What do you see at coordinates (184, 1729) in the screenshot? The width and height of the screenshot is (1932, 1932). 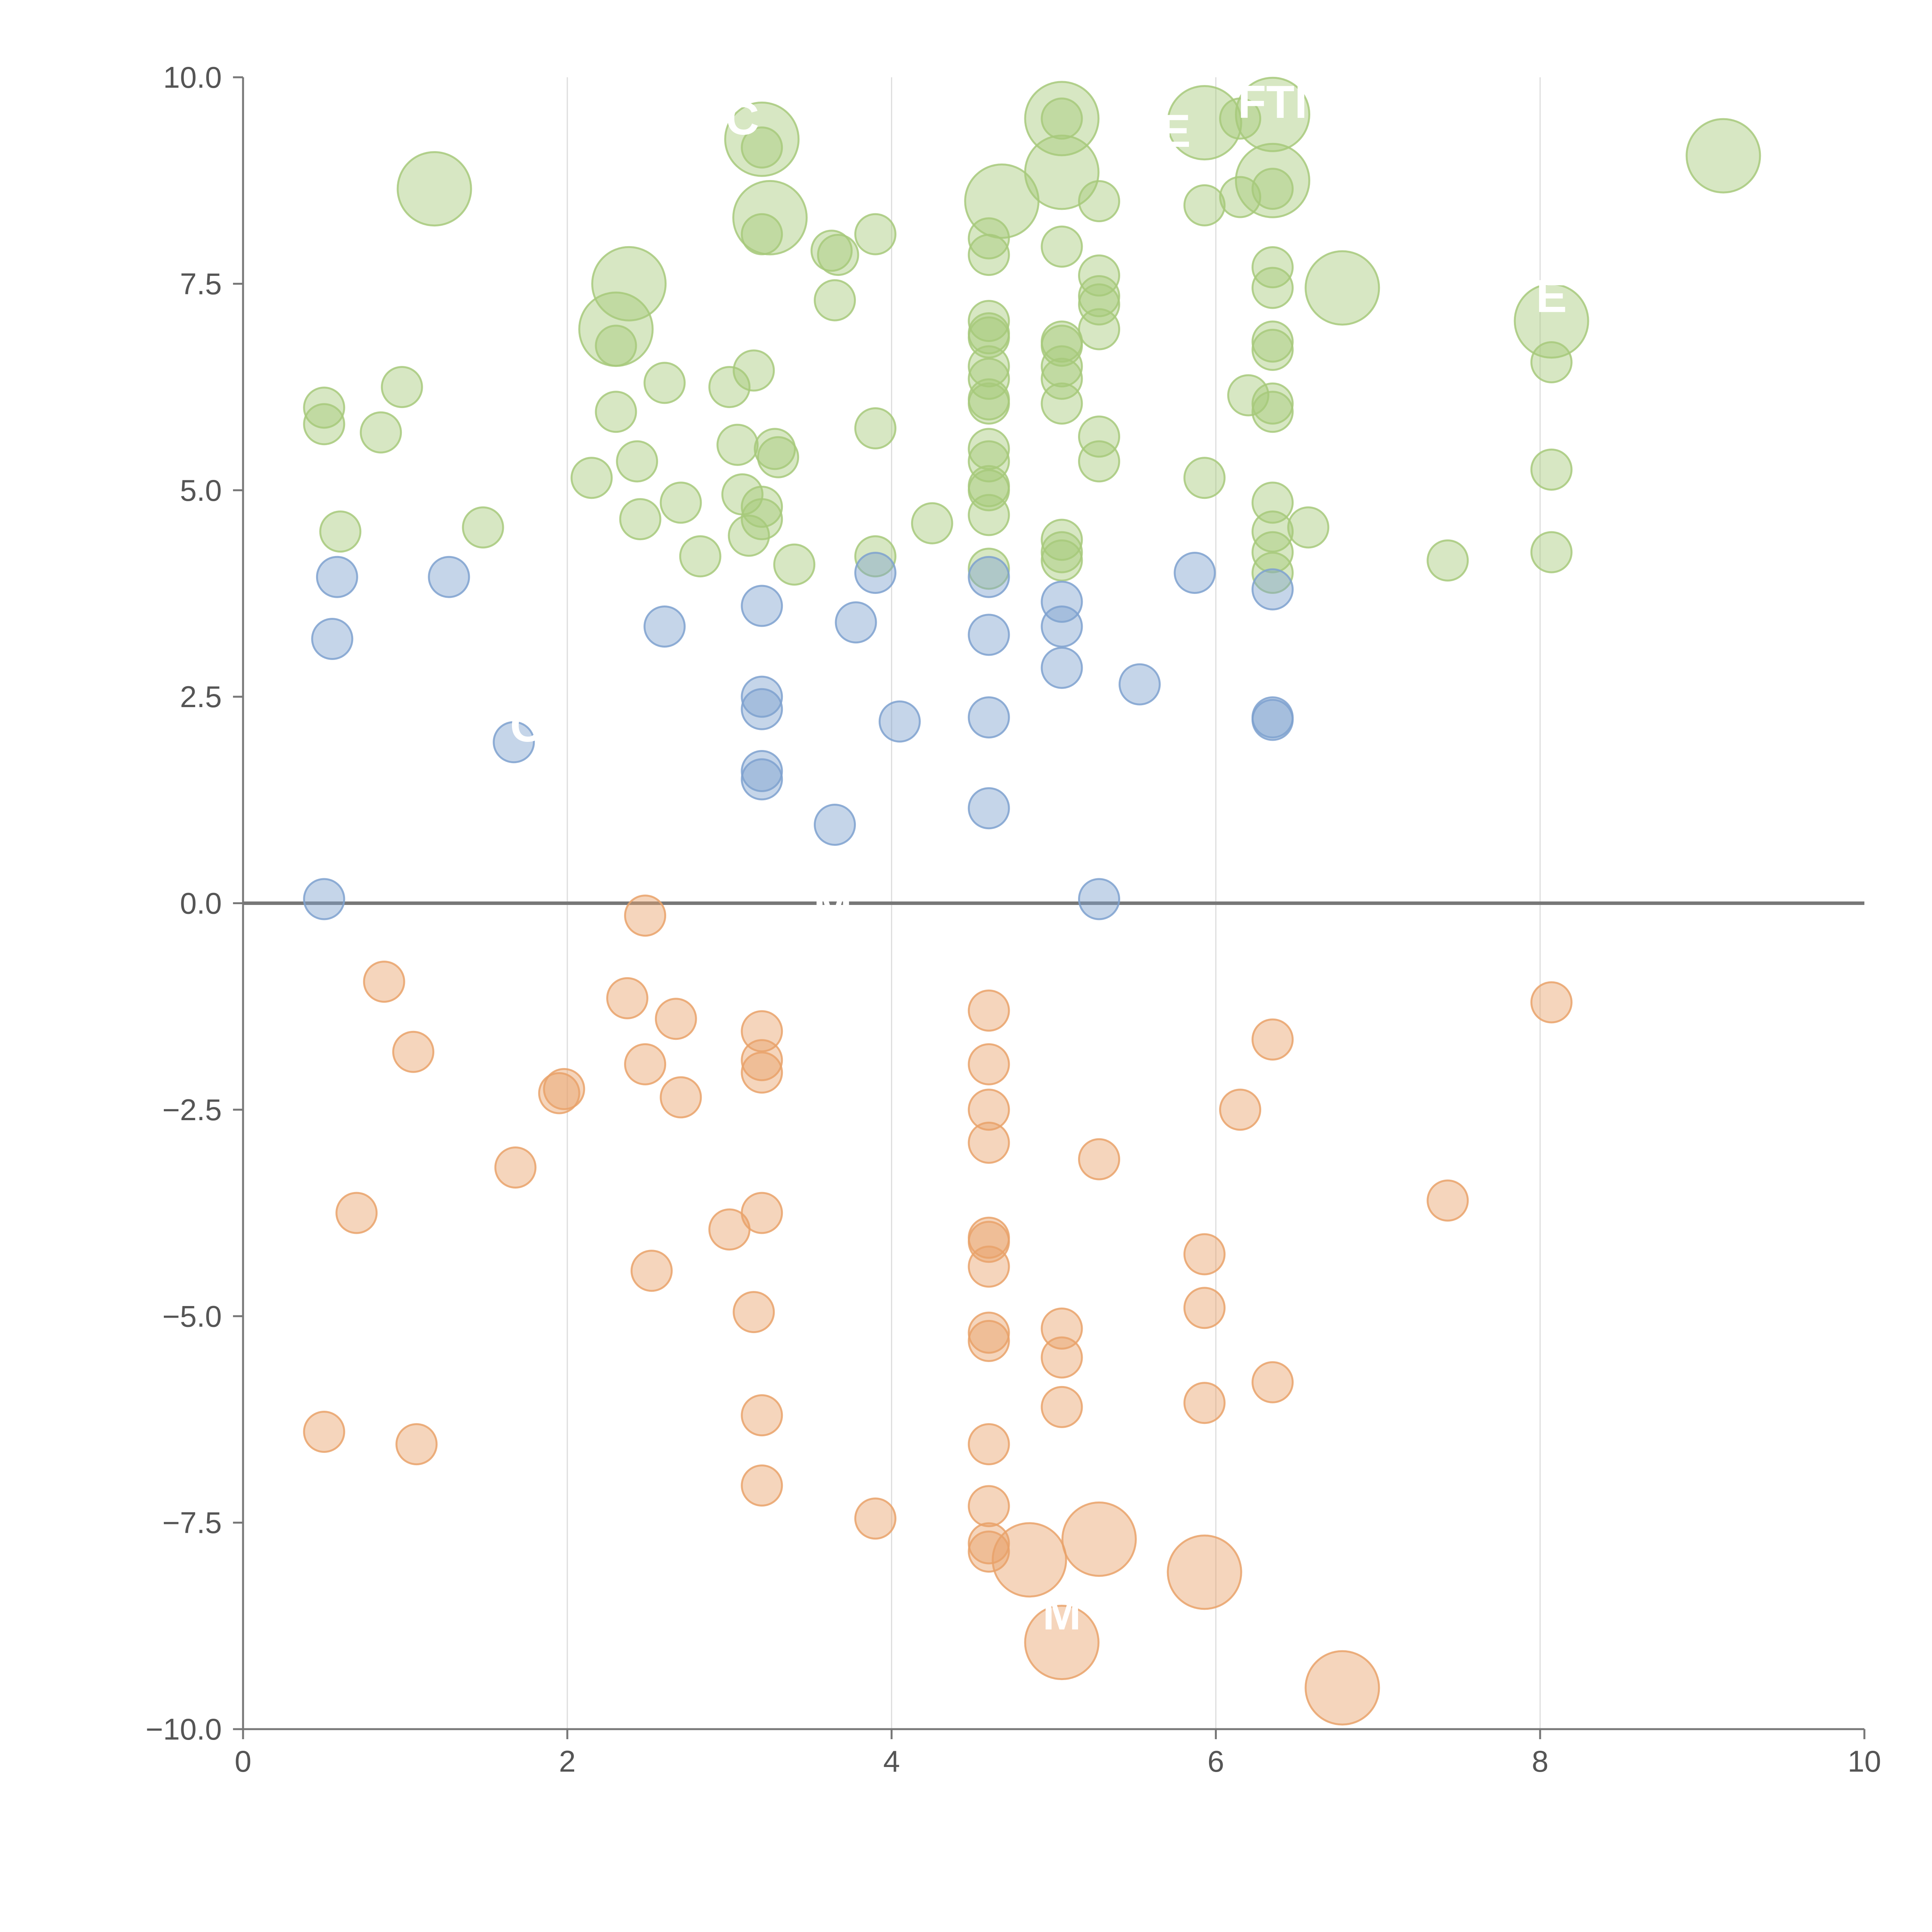 I see `y-tick-label-0: −10.0` at bounding box center [184, 1729].